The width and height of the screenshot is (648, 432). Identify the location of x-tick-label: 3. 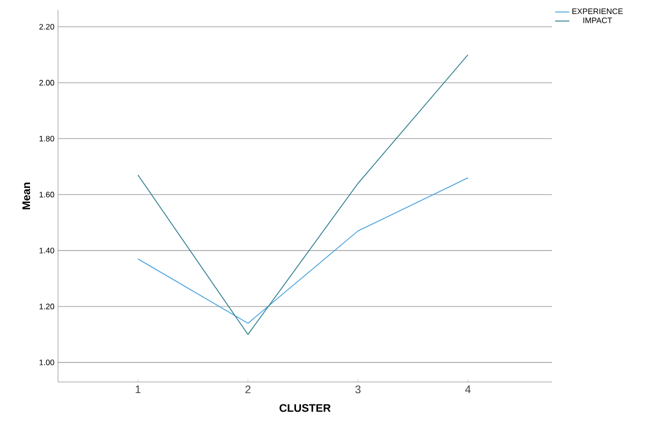
(358, 390).